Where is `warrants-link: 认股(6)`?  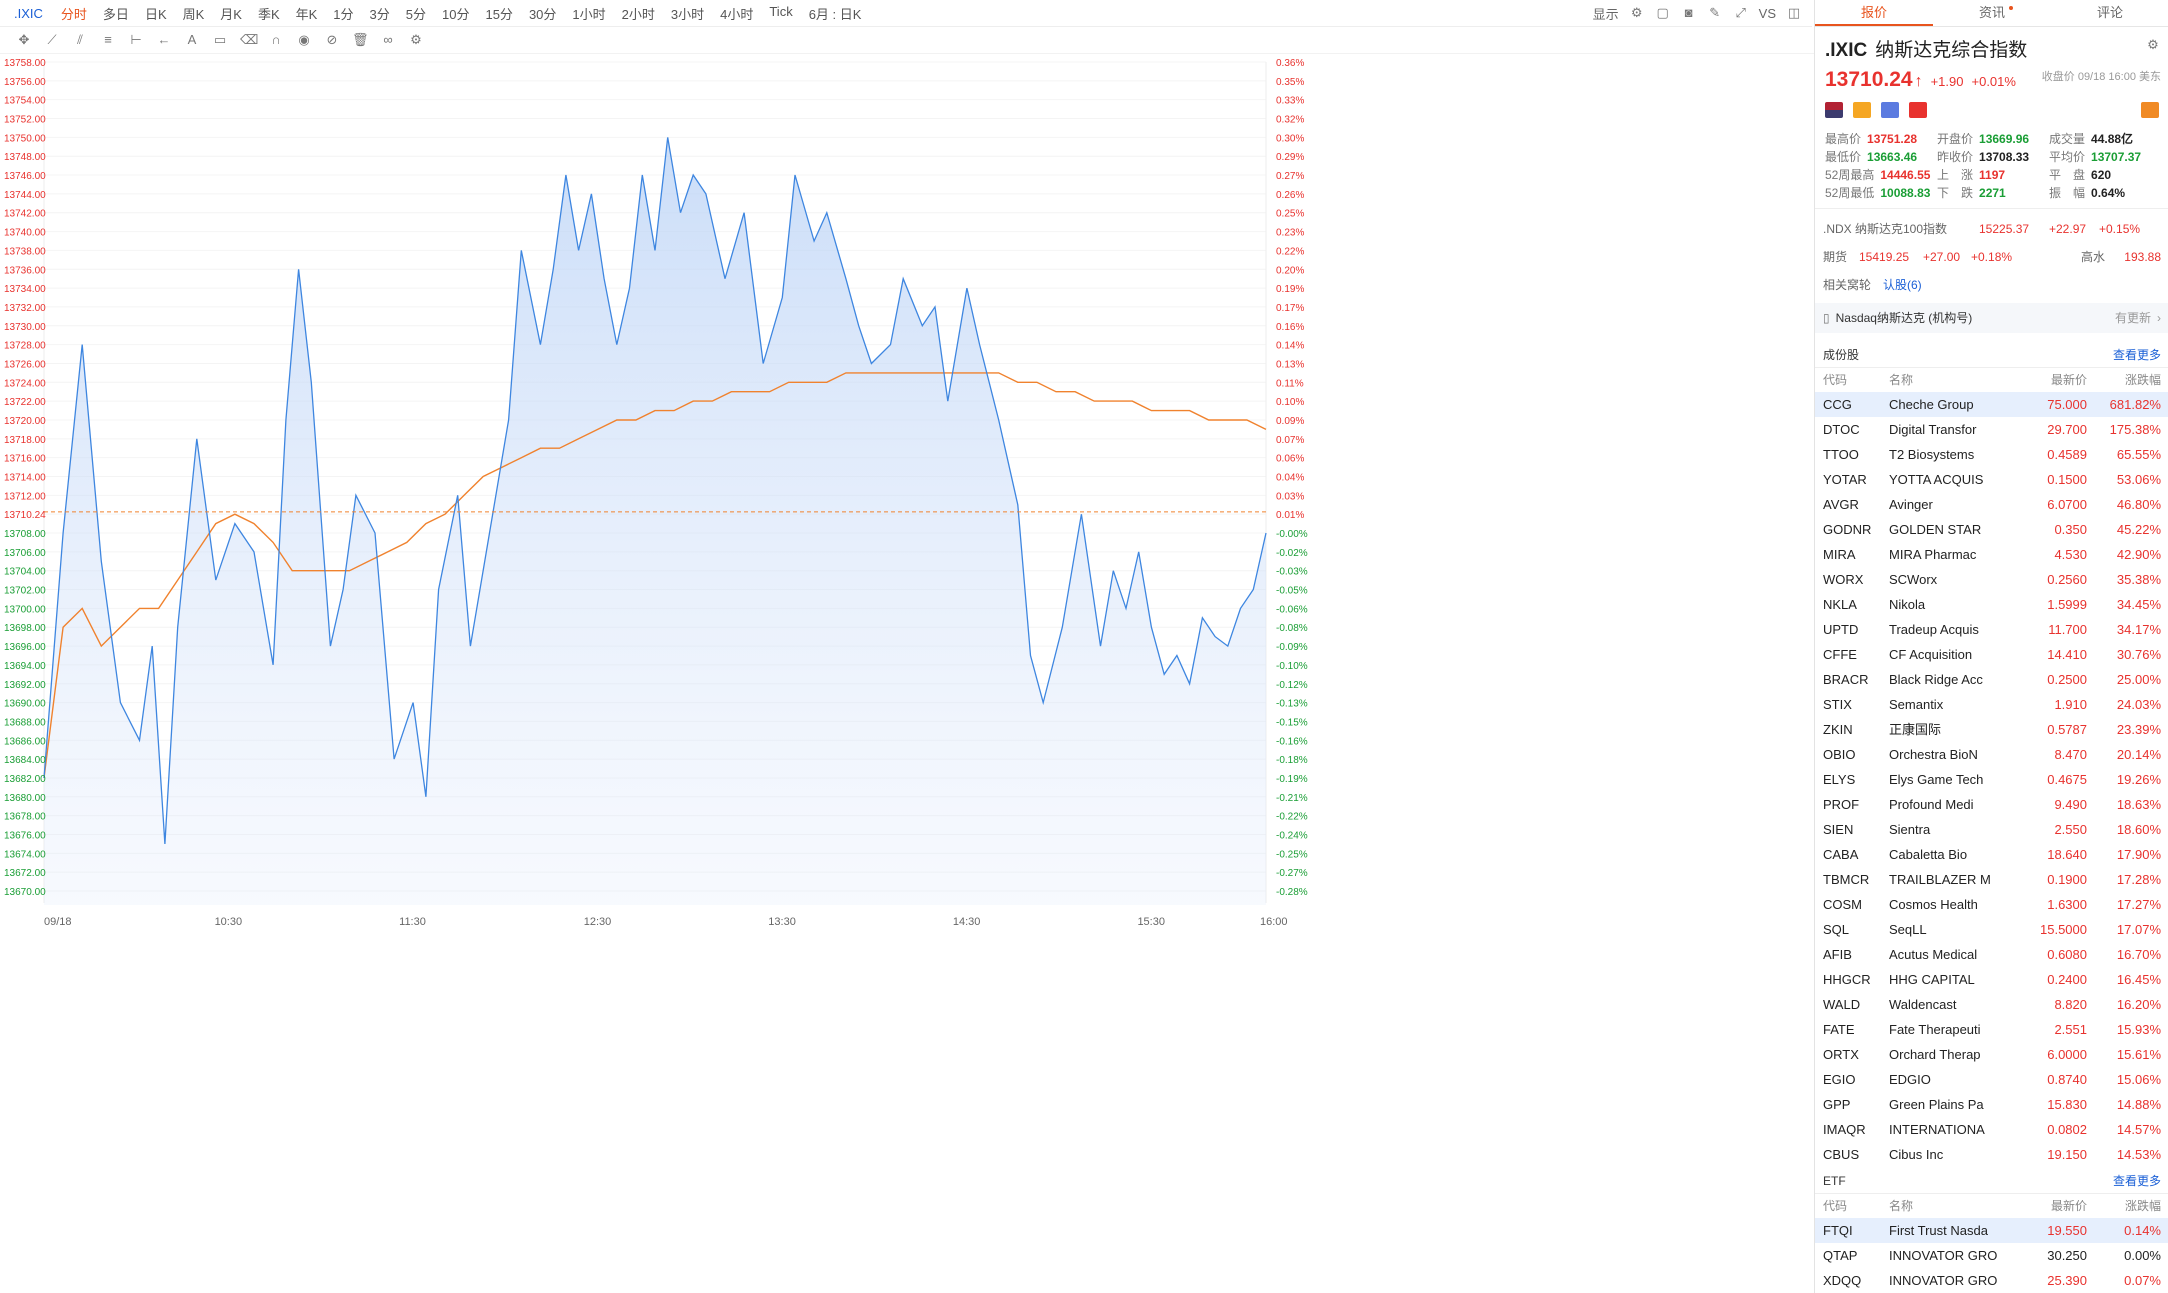 warrants-link: 认股(6) is located at coordinates (1902, 285).